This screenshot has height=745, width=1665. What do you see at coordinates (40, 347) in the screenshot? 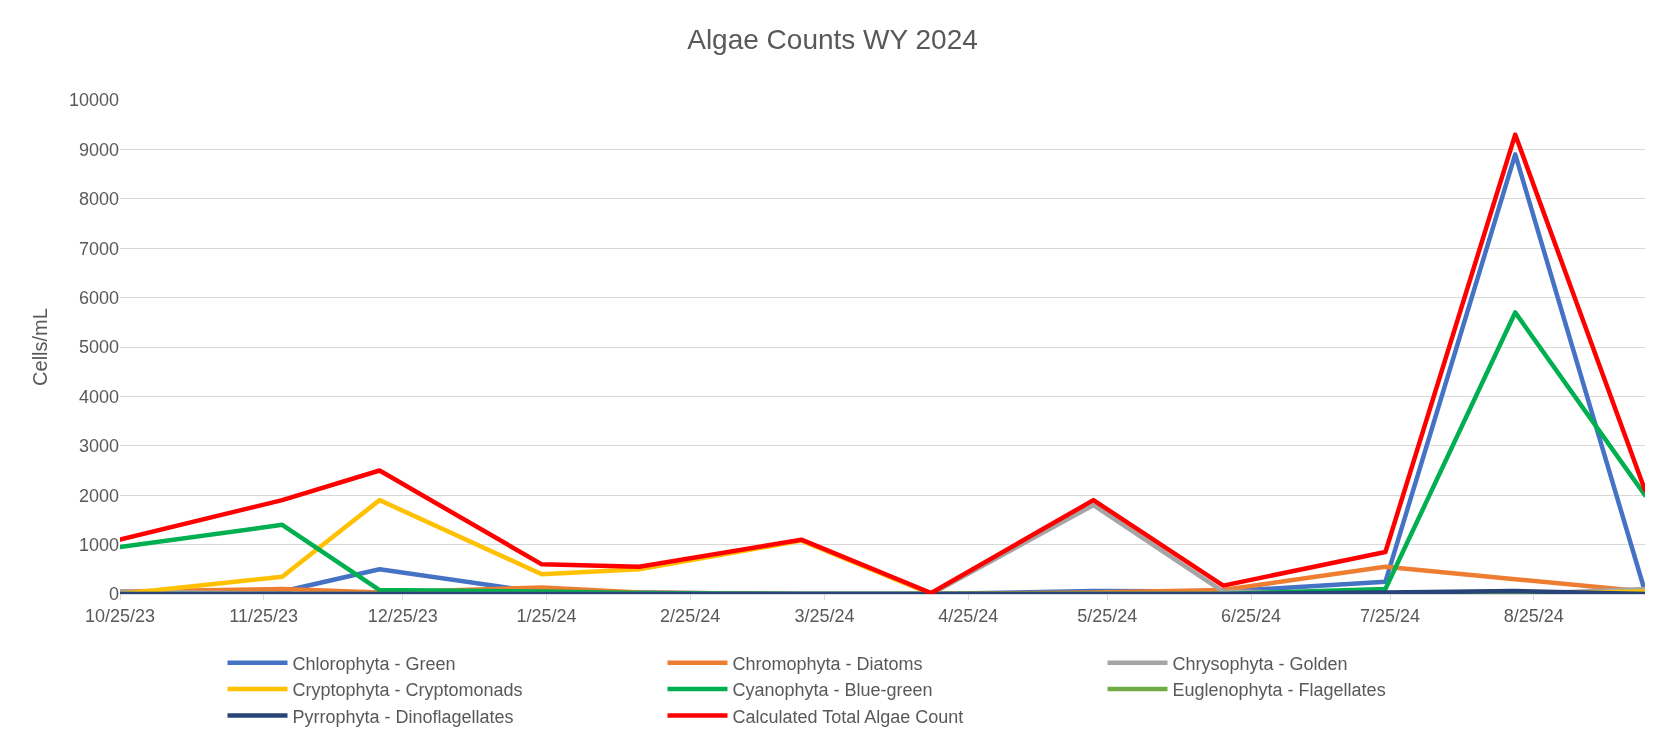
I see `y-axis-title: Cells/mL` at bounding box center [40, 347].